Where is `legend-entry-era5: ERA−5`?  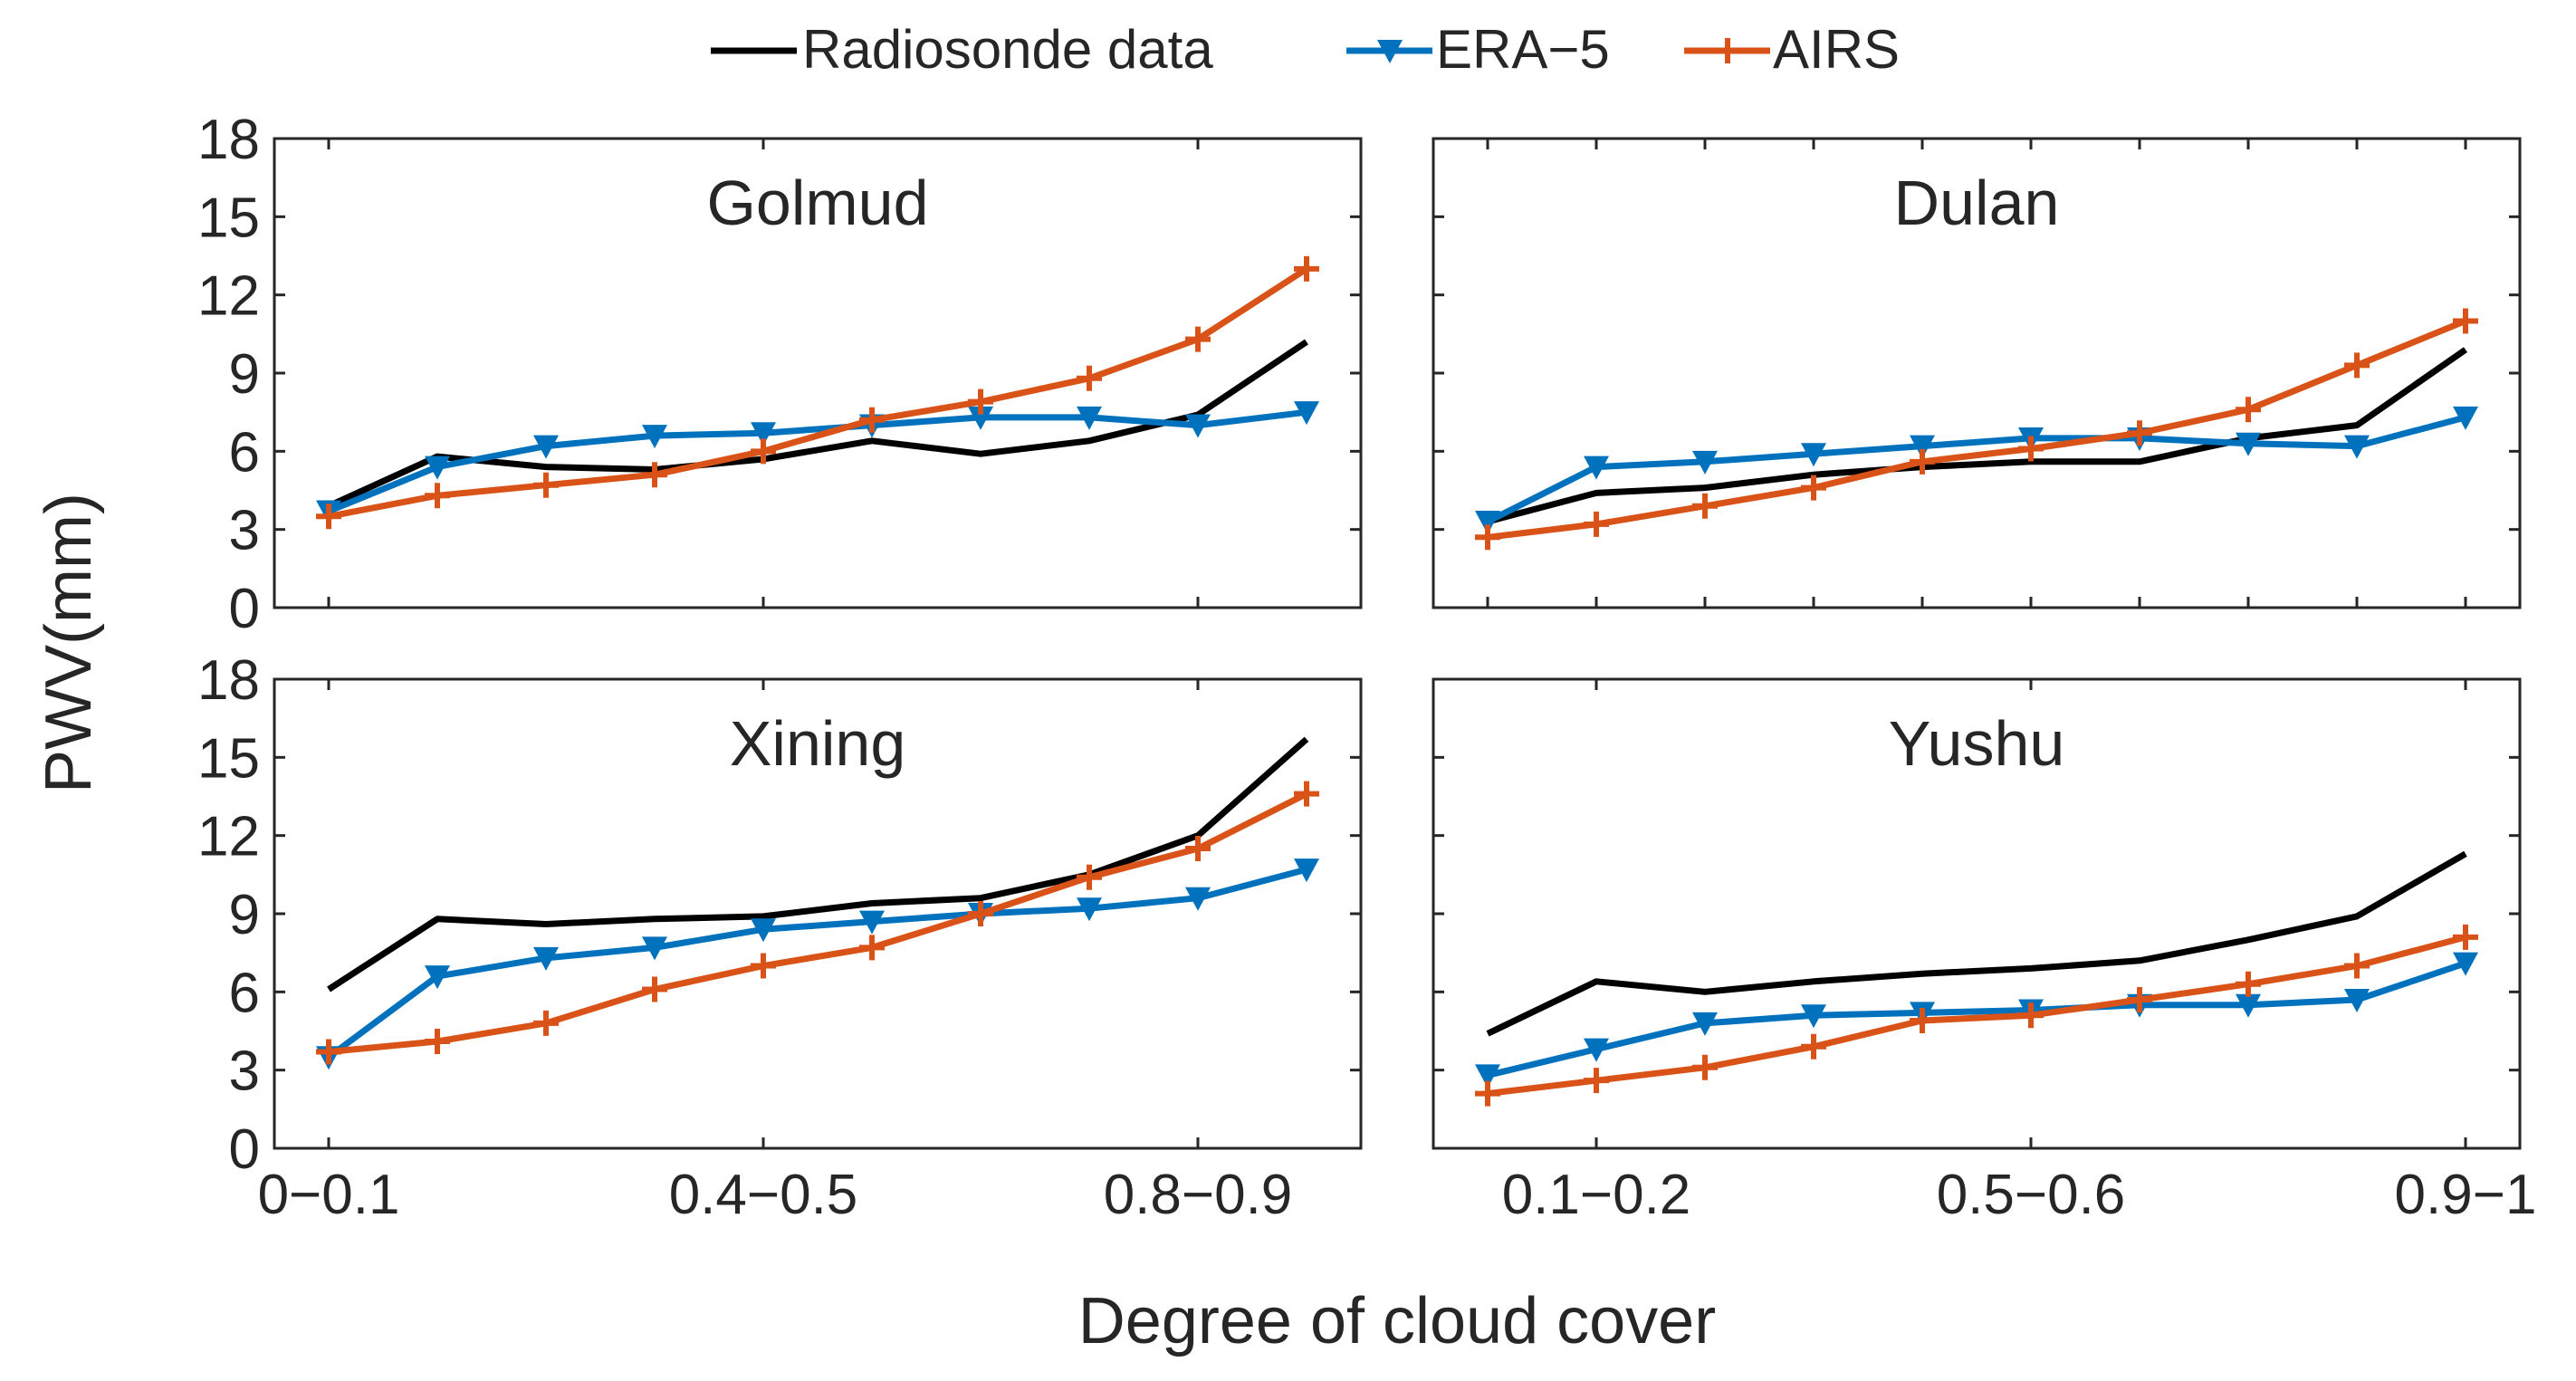
legend-entry-era5: ERA−5 is located at coordinates (1478, 49).